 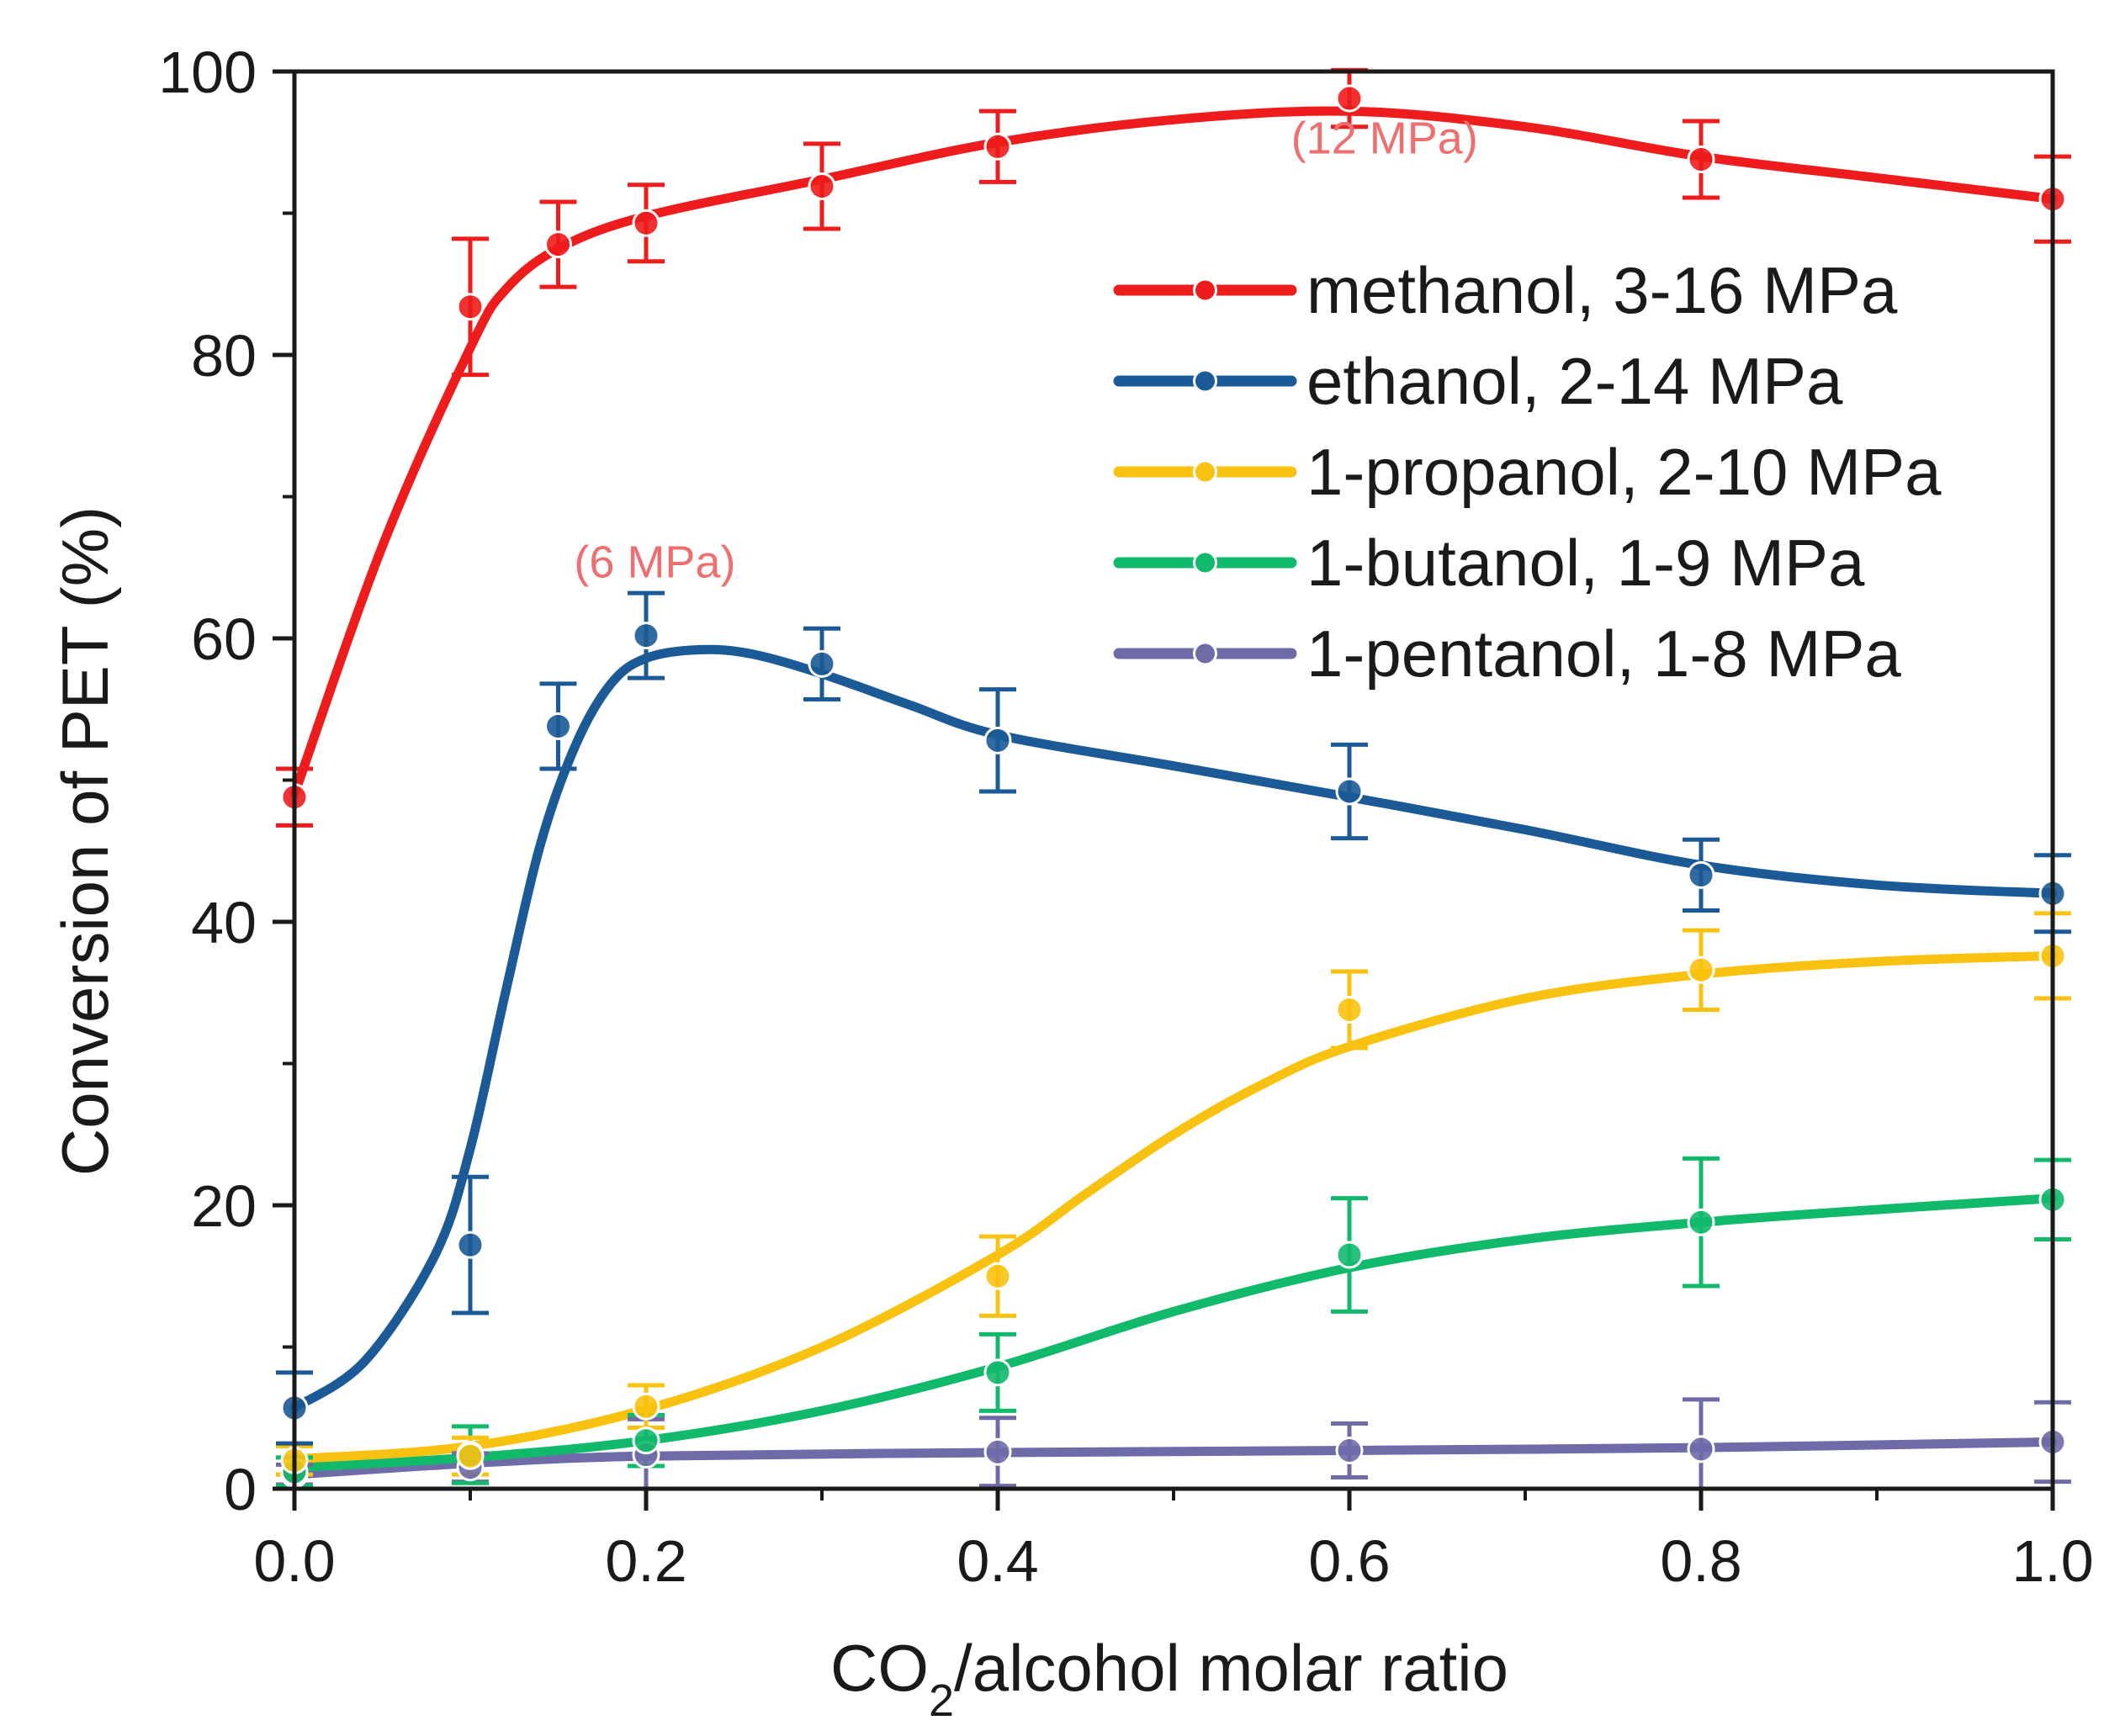 I want to click on y-tick-label: 20, so click(x=224, y=1206).